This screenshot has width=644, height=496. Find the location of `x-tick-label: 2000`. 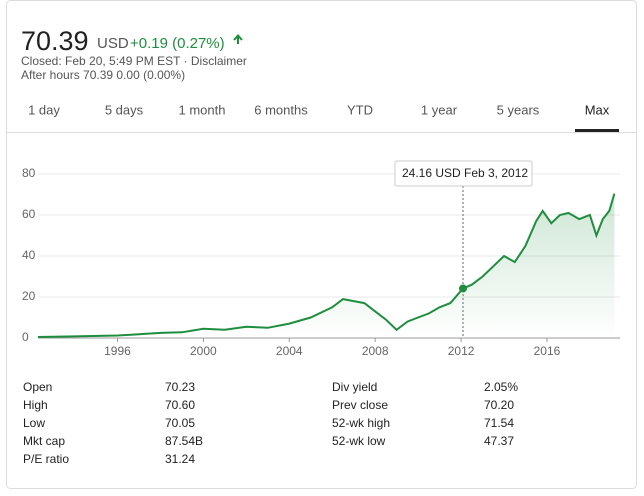

x-tick-label: 2000 is located at coordinates (203, 351).